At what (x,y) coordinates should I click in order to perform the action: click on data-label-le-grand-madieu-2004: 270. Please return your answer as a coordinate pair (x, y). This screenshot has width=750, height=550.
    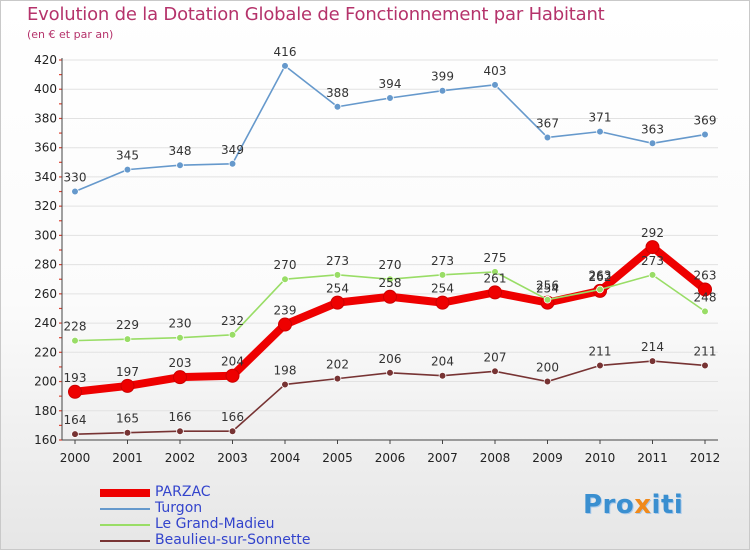
    Looking at the image, I should click on (285, 265).